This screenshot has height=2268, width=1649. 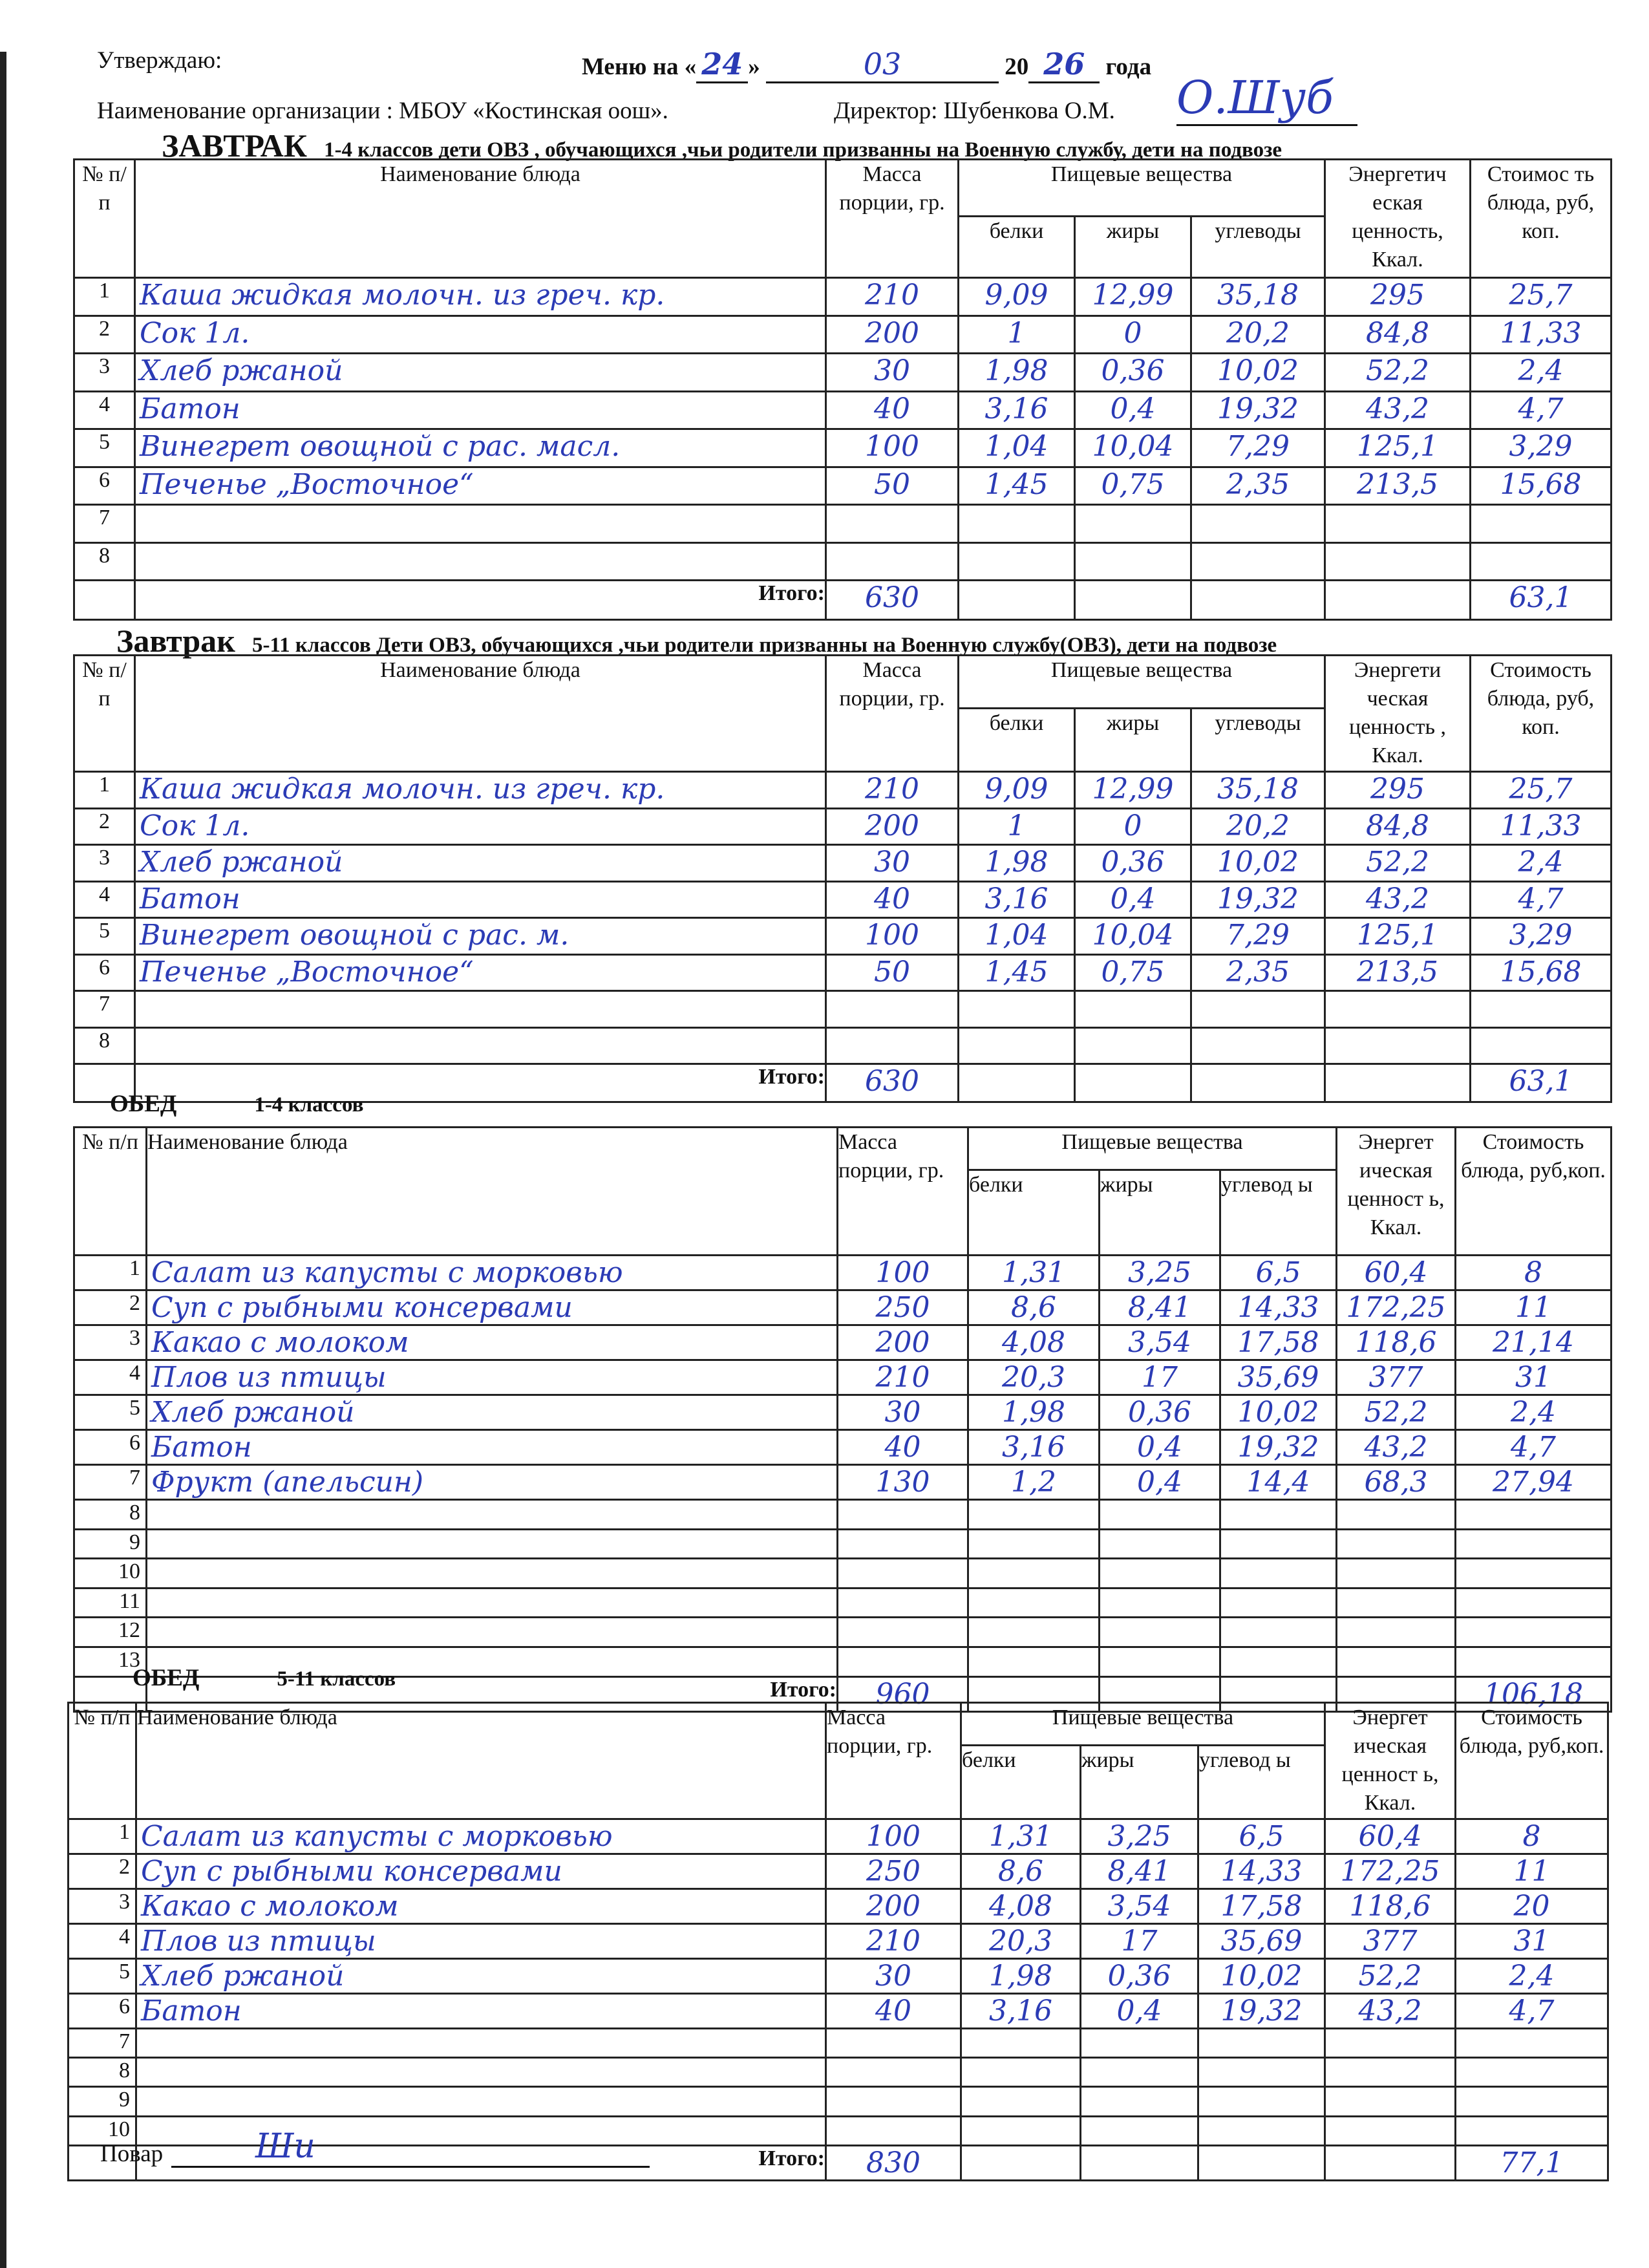 What do you see at coordinates (481, 448) in the screenshot?
I see `dish-name: Винегрет овощной с рас. масл.` at bounding box center [481, 448].